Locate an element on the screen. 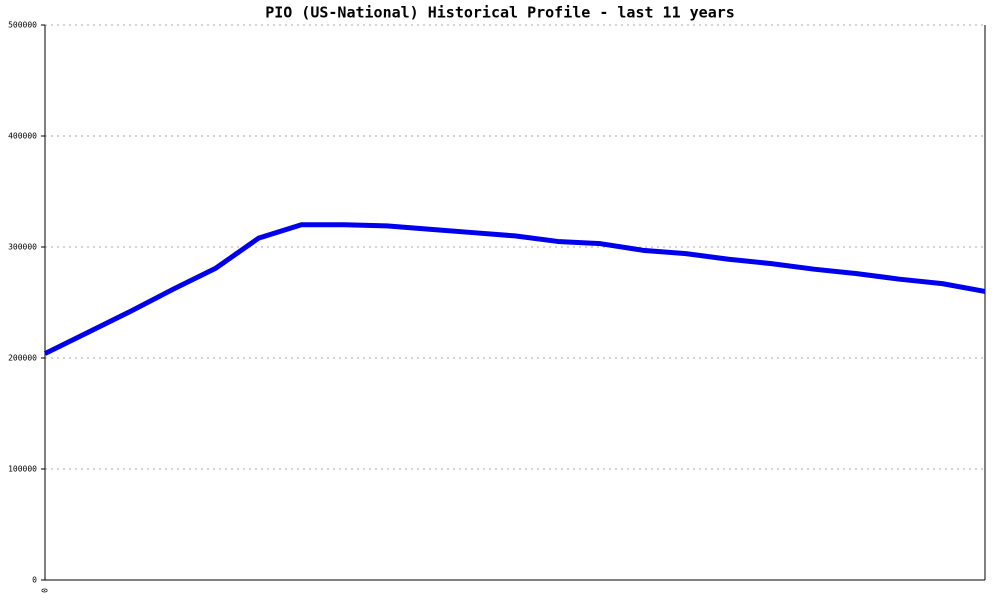 This screenshot has height=600, width=1000. y-tick-label: 400000 is located at coordinates (22, 136).